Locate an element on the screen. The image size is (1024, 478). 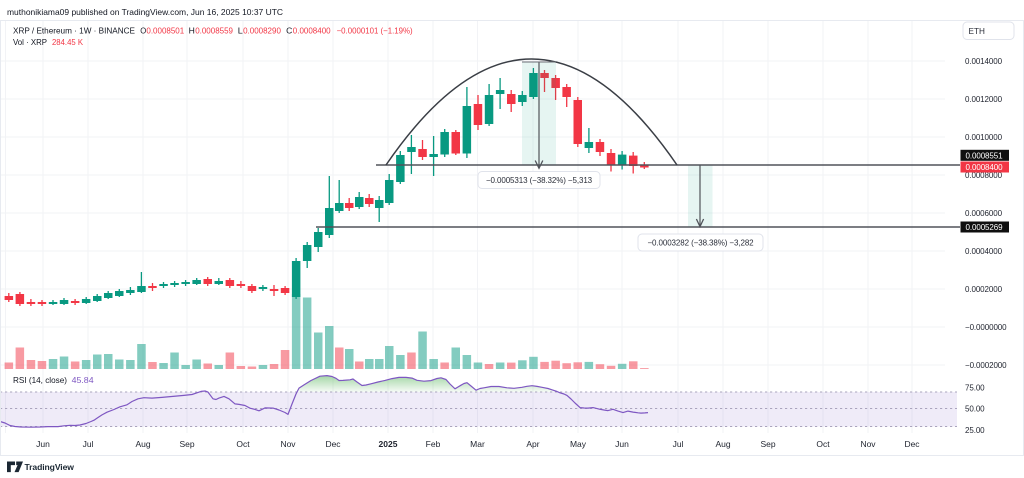
svg-text: −0.0000101 (−1.19%) is located at coordinates (375, 31).